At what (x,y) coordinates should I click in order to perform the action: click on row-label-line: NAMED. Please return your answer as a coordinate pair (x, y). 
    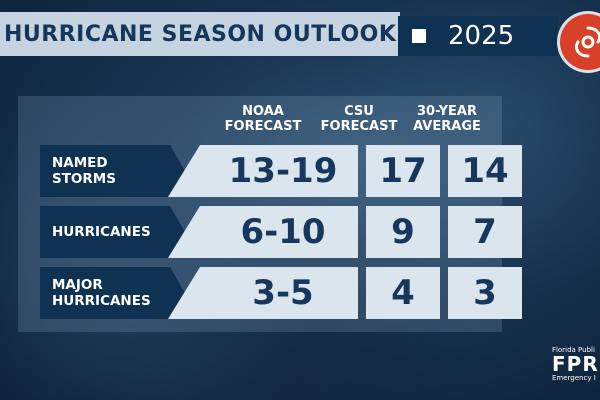
    Looking at the image, I should click on (80, 163).